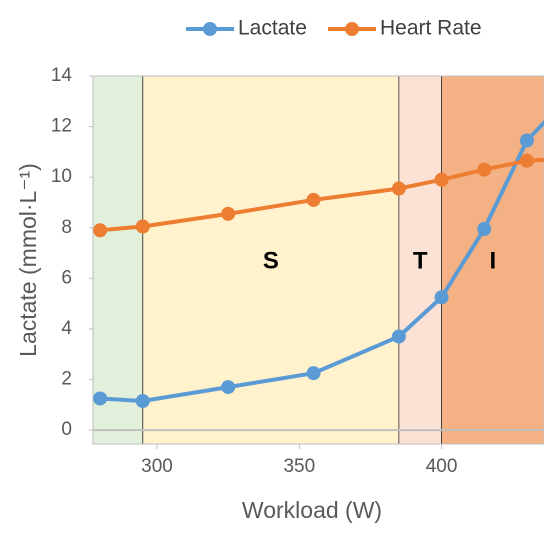 Image resolution: width=544 pixels, height=544 pixels. What do you see at coordinates (28, 260) in the screenshot?
I see `y-axis-title: Lactate (mmol·L⁻¹)` at bounding box center [28, 260].